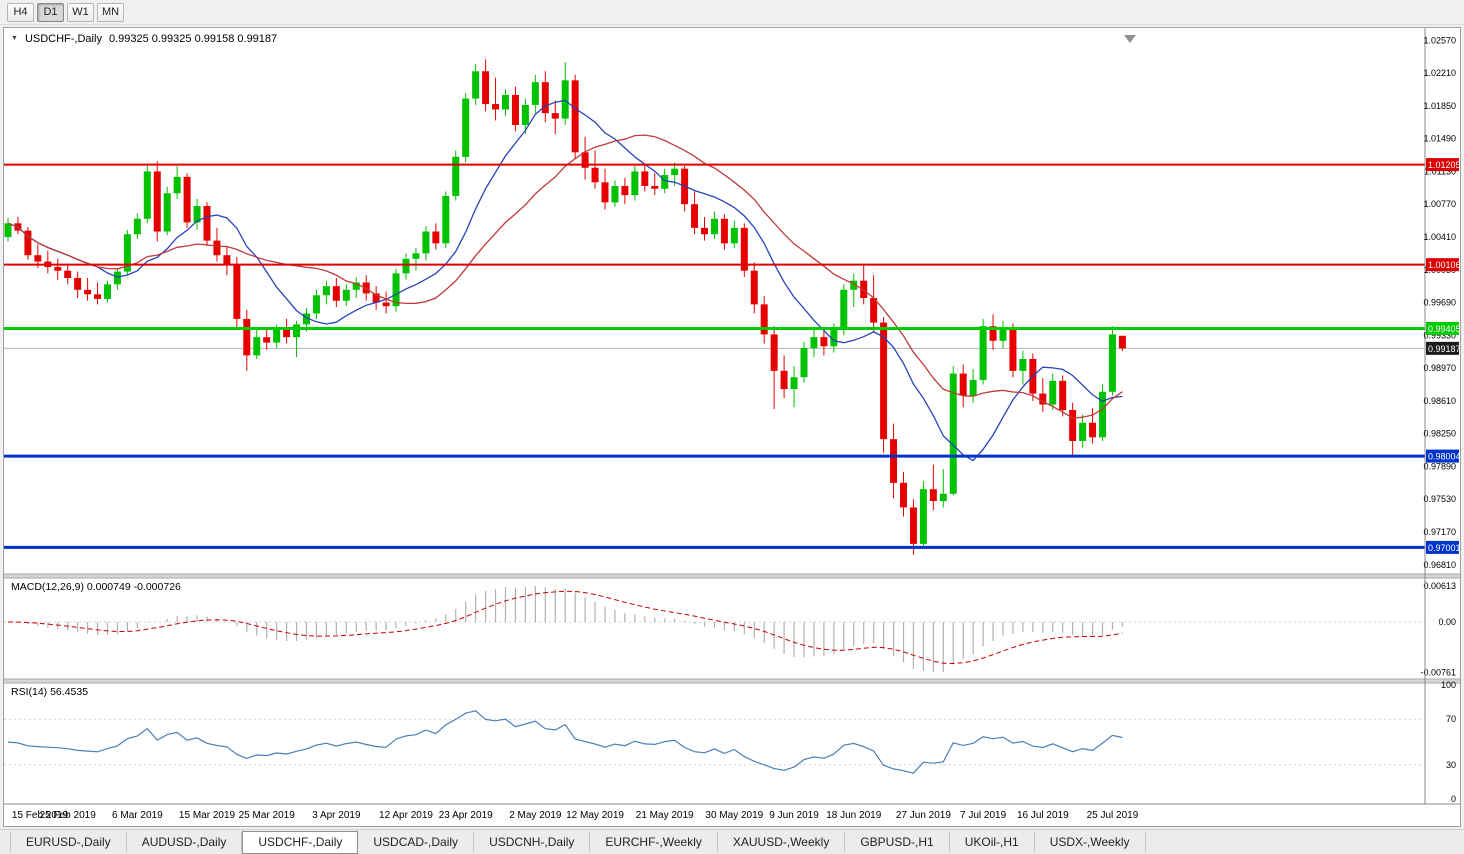 This screenshot has width=1464, height=854. I want to click on date-label: 2 May 2019, so click(535, 815).